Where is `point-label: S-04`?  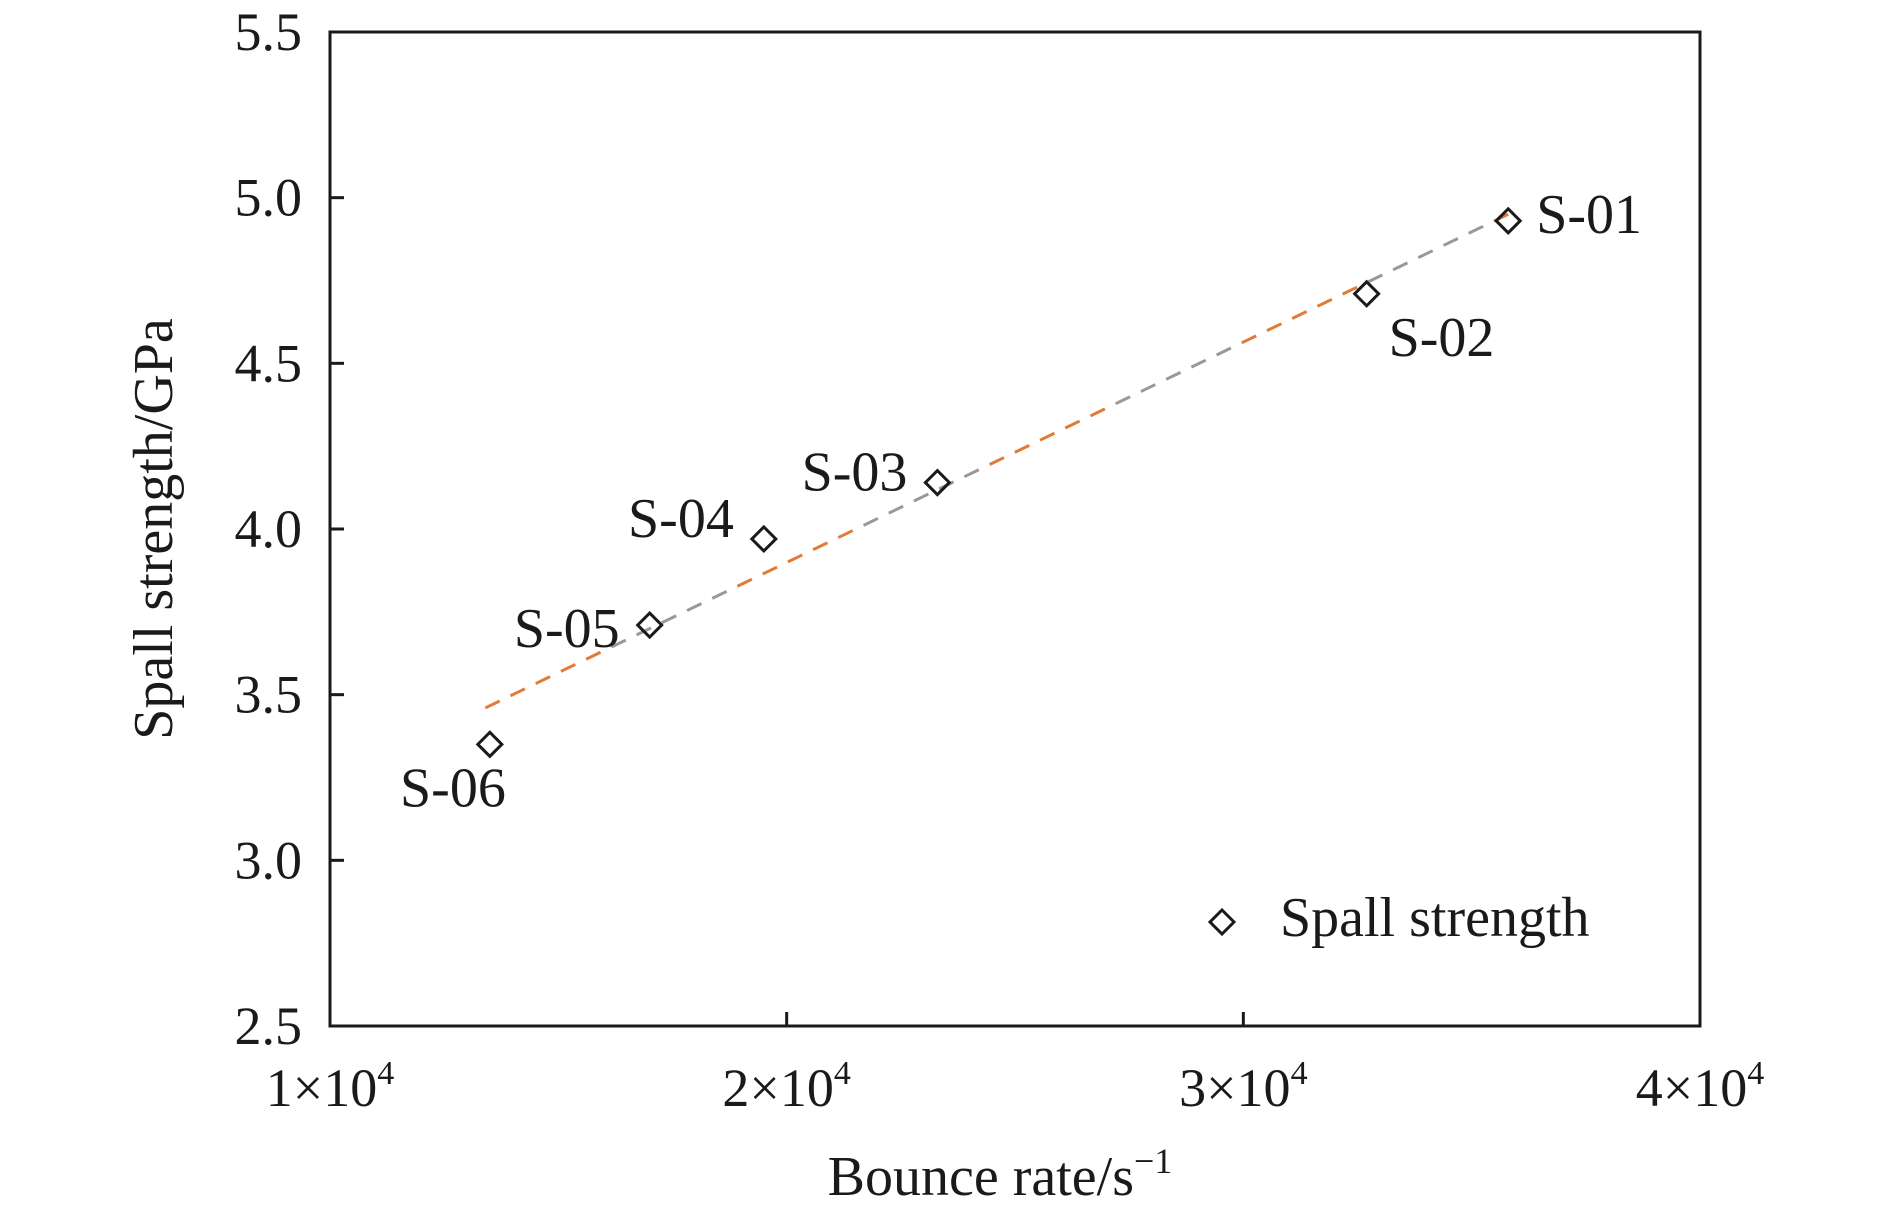
point-label: S-04 is located at coordinates (681, 519).